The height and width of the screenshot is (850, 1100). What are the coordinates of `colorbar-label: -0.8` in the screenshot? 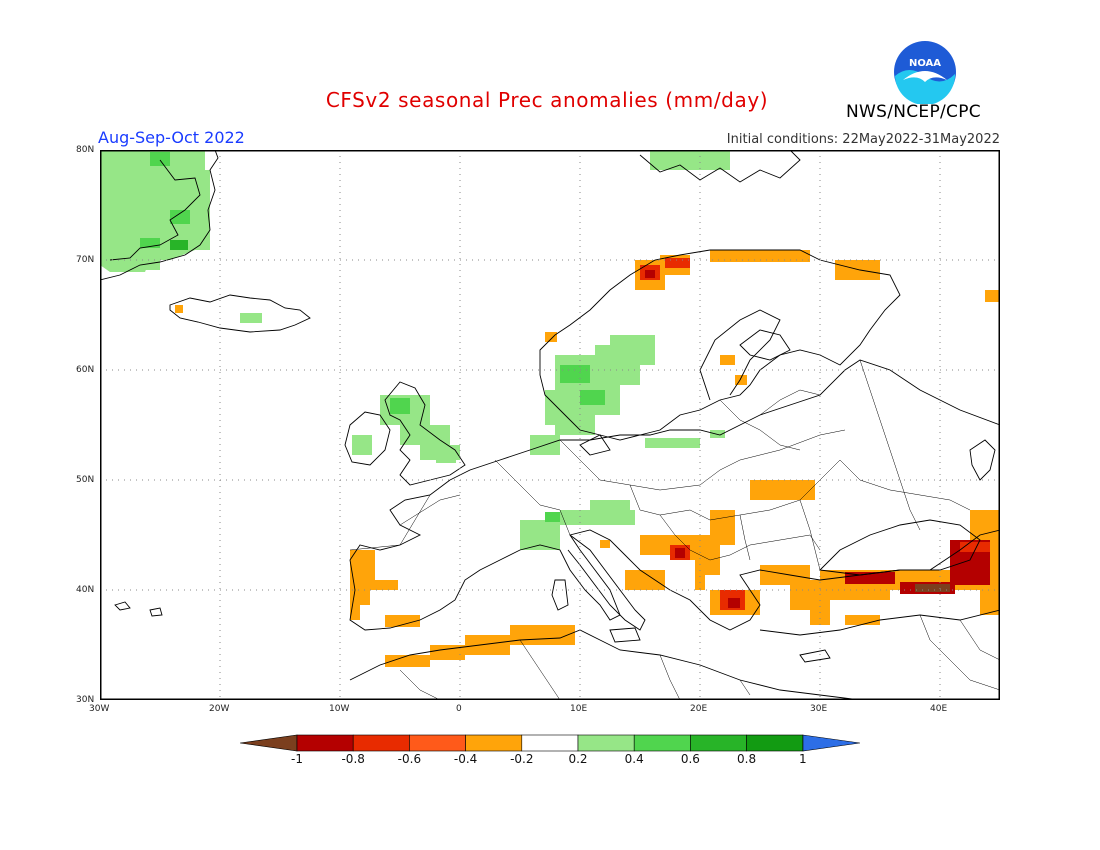 It's located at (353, 759).